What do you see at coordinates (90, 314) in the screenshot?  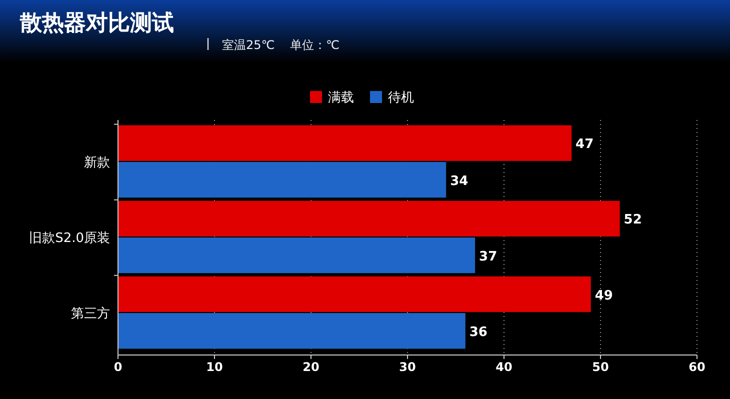 I see `y-tick-label: 第三方` at bounding box center [90, 314].